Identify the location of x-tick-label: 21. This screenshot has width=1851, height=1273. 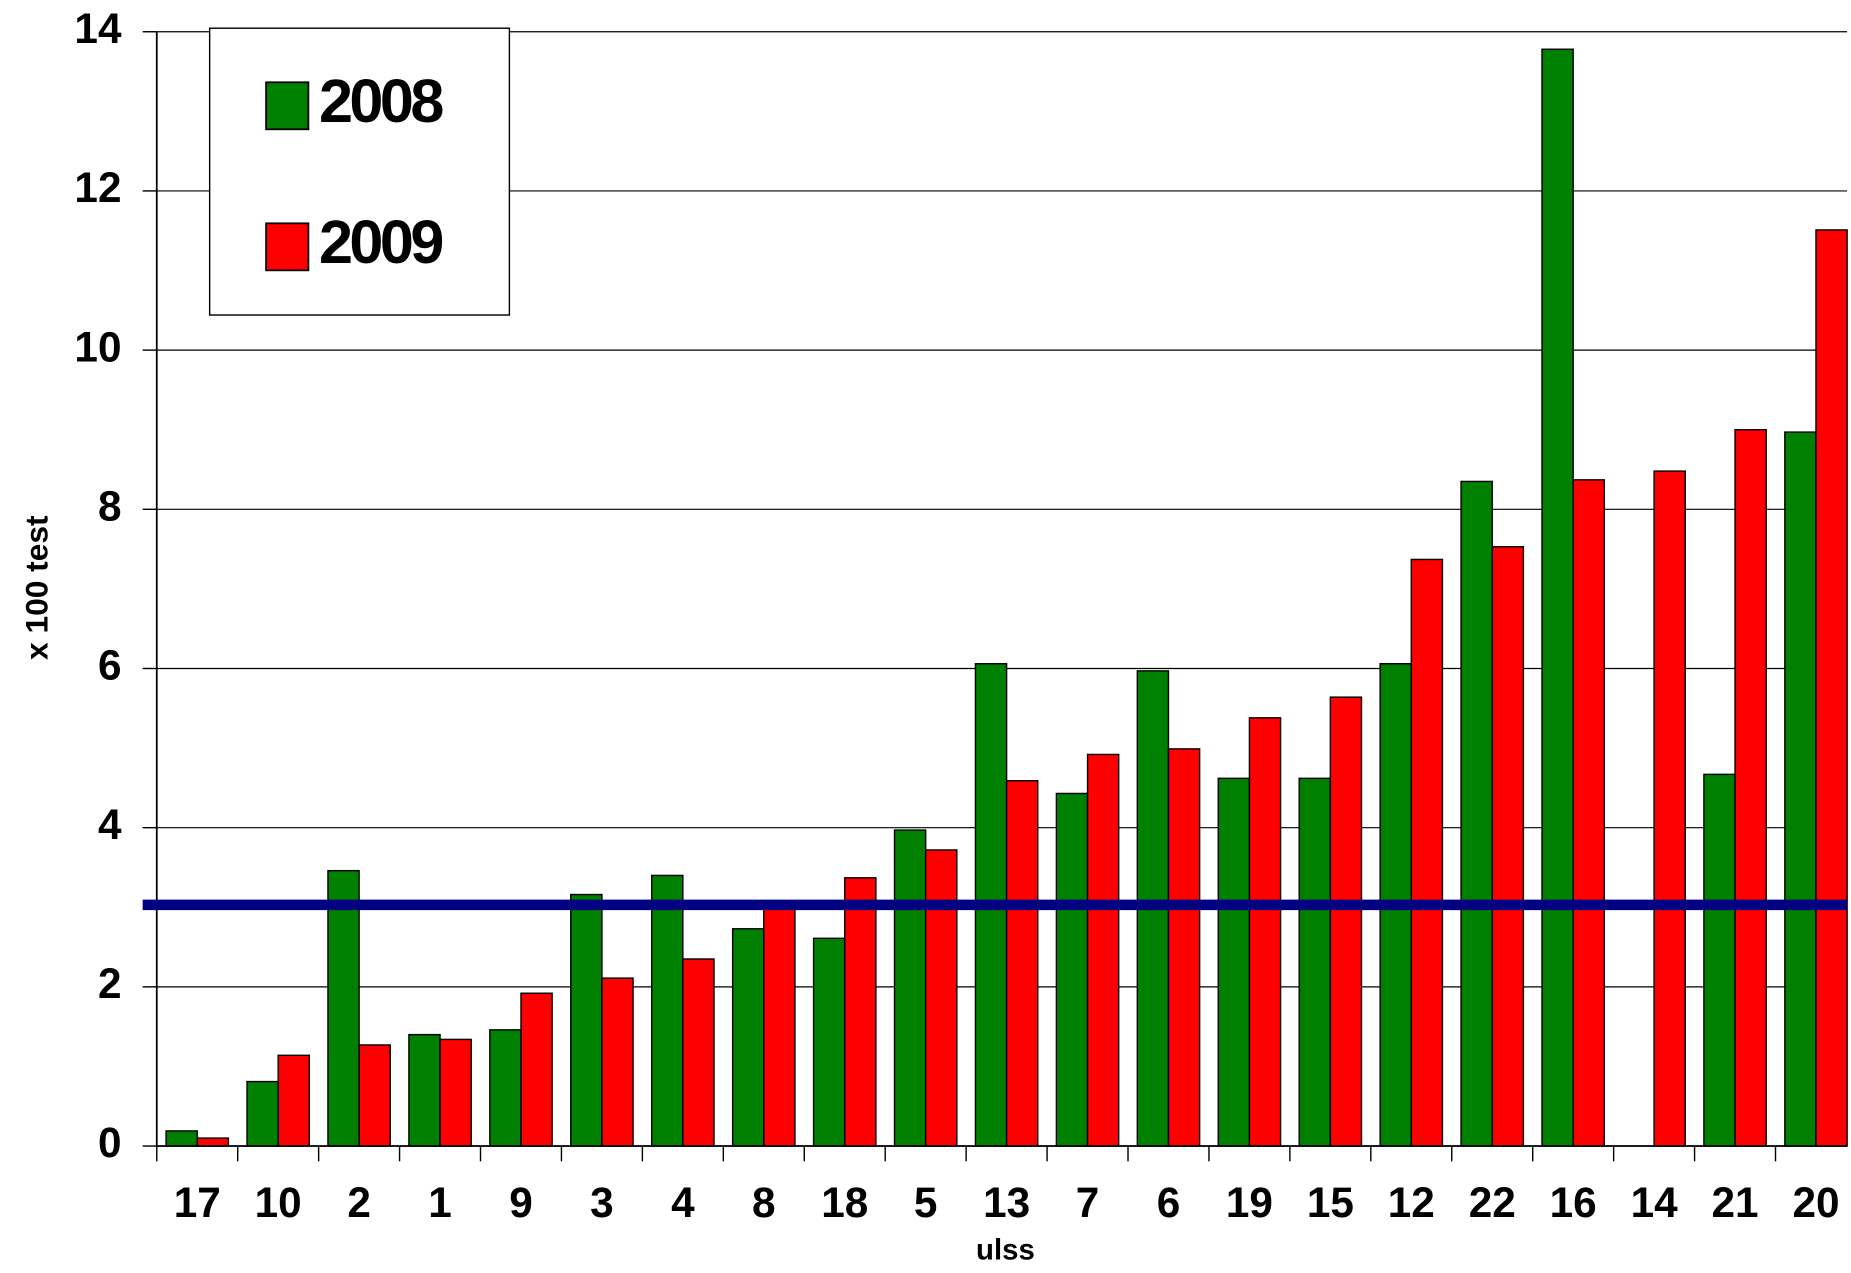
(1735, 1202).